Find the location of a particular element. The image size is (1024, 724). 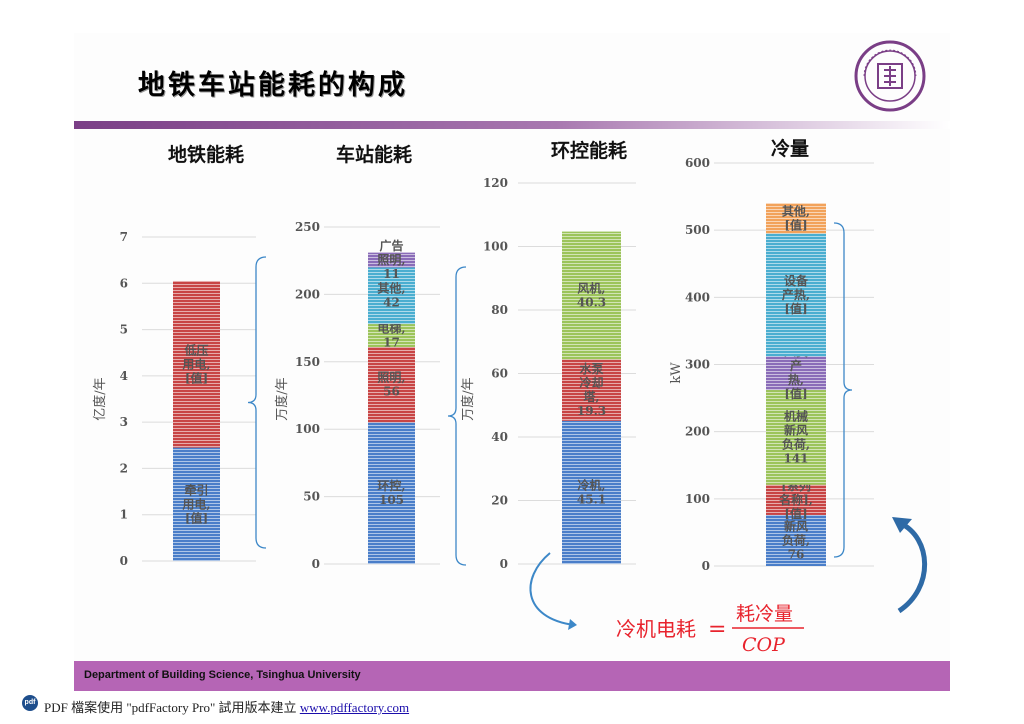

segment-label: 机械新风负荷, 141 is located at coordinates (796, 436).